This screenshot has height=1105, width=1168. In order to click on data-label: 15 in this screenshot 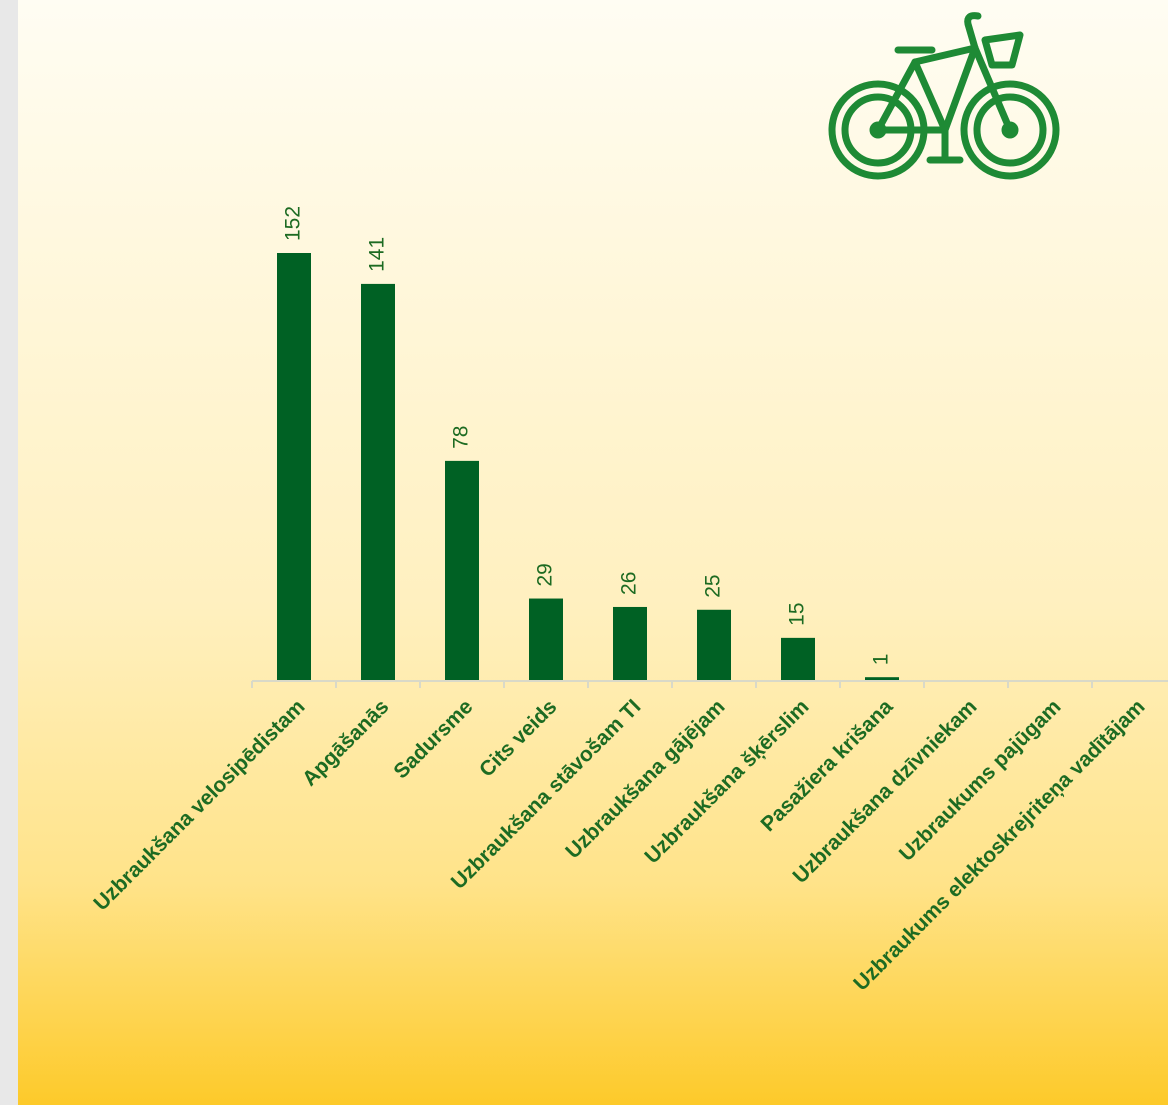, I will do `click(797, 614)`.